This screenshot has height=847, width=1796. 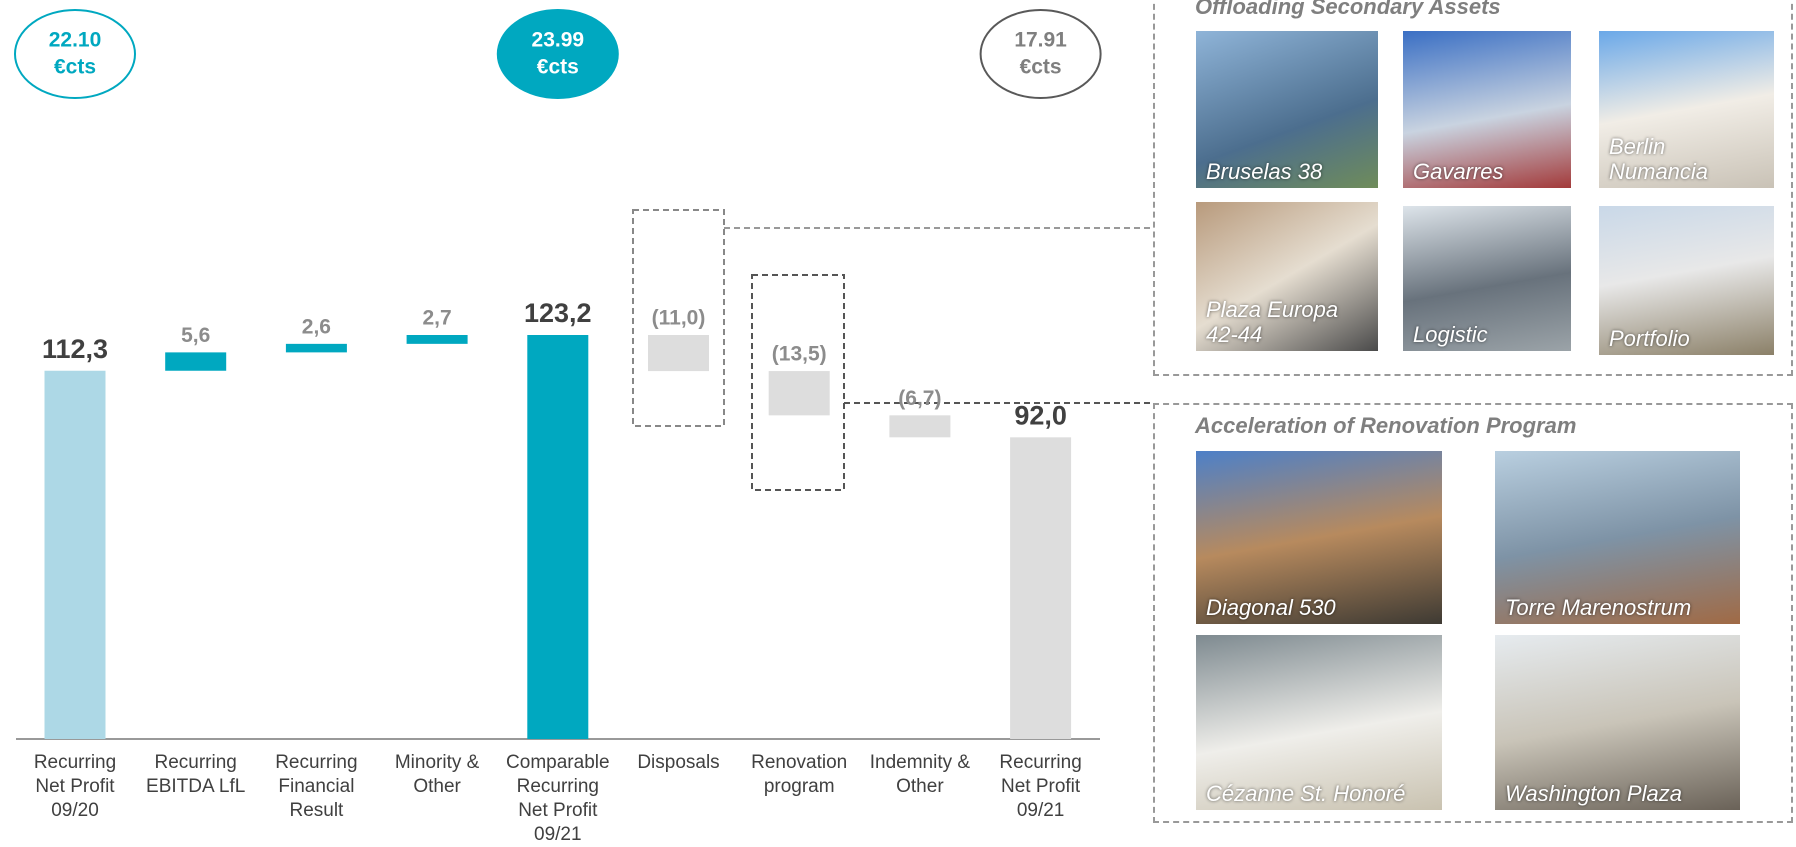 I want to click on asset-photo: Plaza Europa 42-44, so click(x=1287, y=276).